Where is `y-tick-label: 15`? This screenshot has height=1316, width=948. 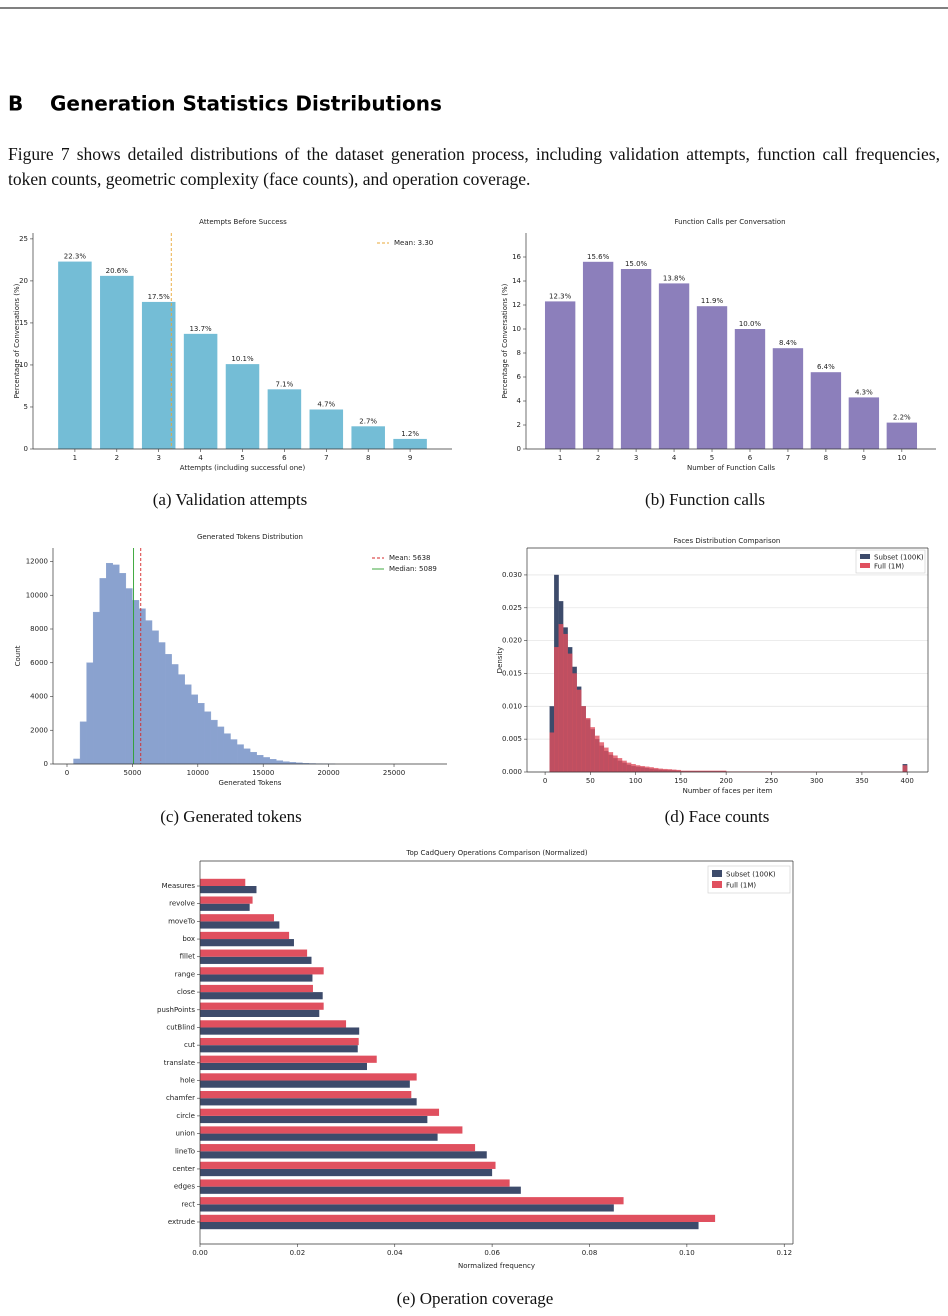
y-tick-label: 15 is located at coordinates (23, 323).